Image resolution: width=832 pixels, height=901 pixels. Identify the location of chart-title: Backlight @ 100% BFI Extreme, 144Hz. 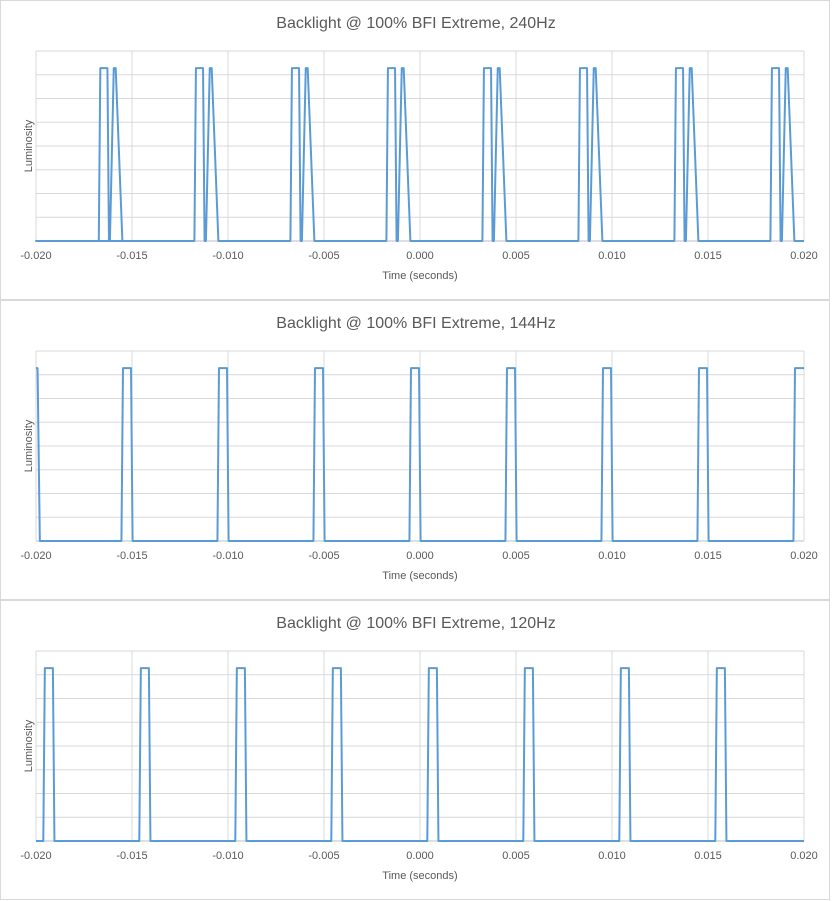
(415, 323).